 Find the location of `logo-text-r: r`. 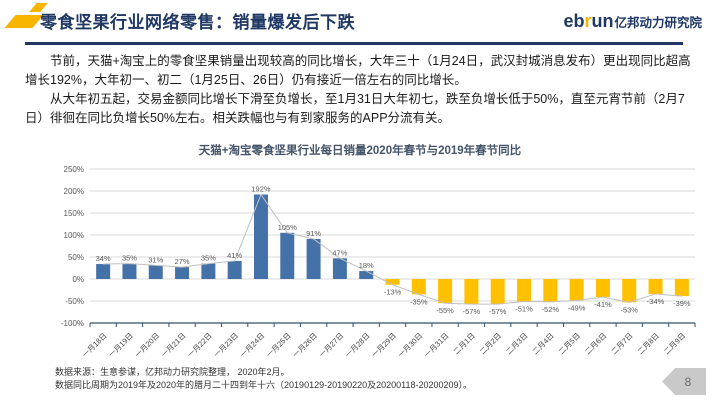

logo-text-r: r is located at coordinates (588, 21).